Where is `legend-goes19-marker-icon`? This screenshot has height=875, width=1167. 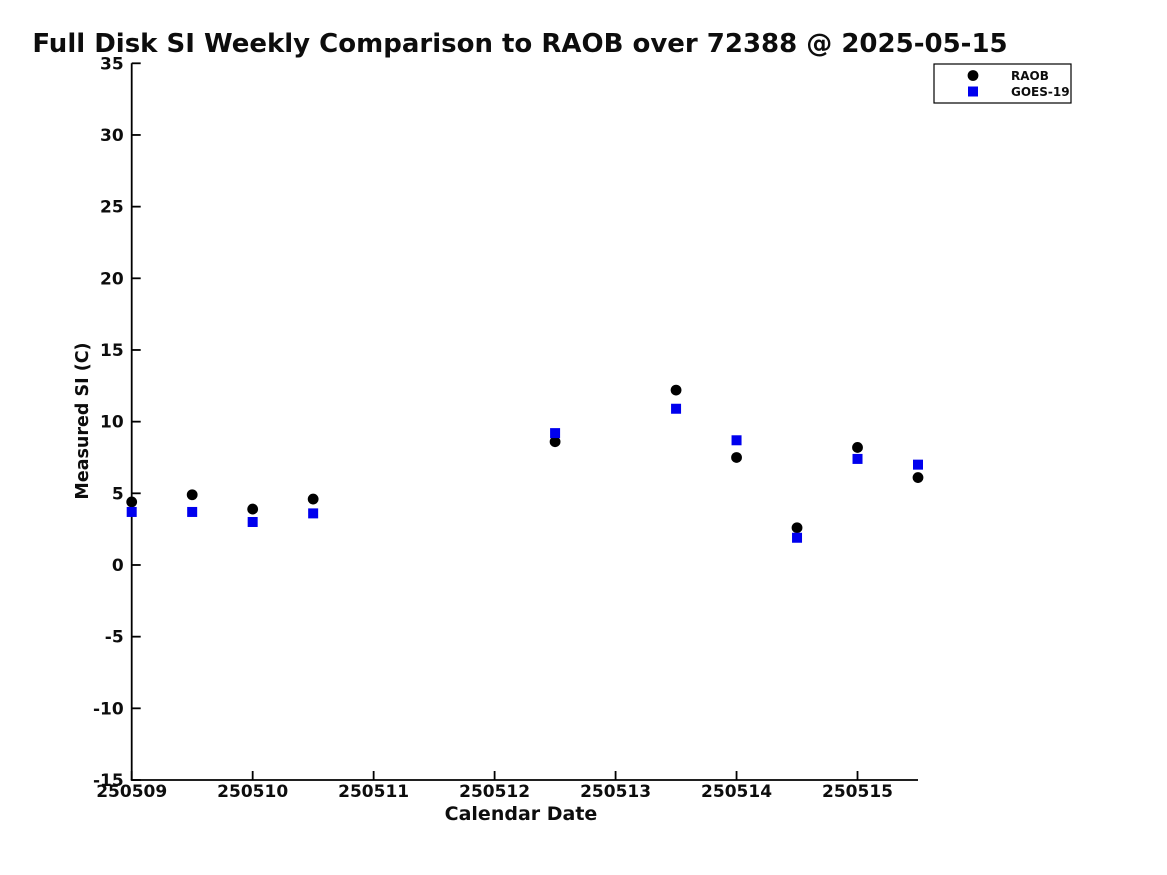 legend-goes19-marker-icon is located at coordinates (973, 91).